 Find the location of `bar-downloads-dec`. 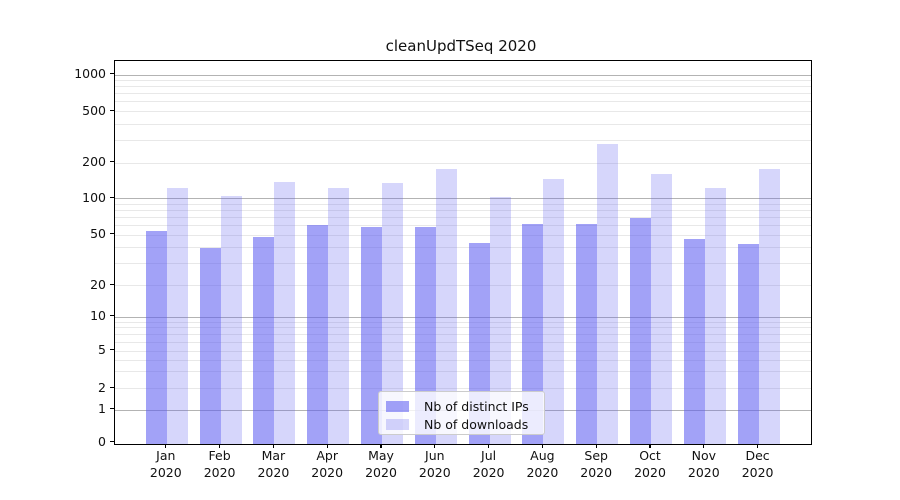

bar-downloads-dec is located at coordinates (769, 306).